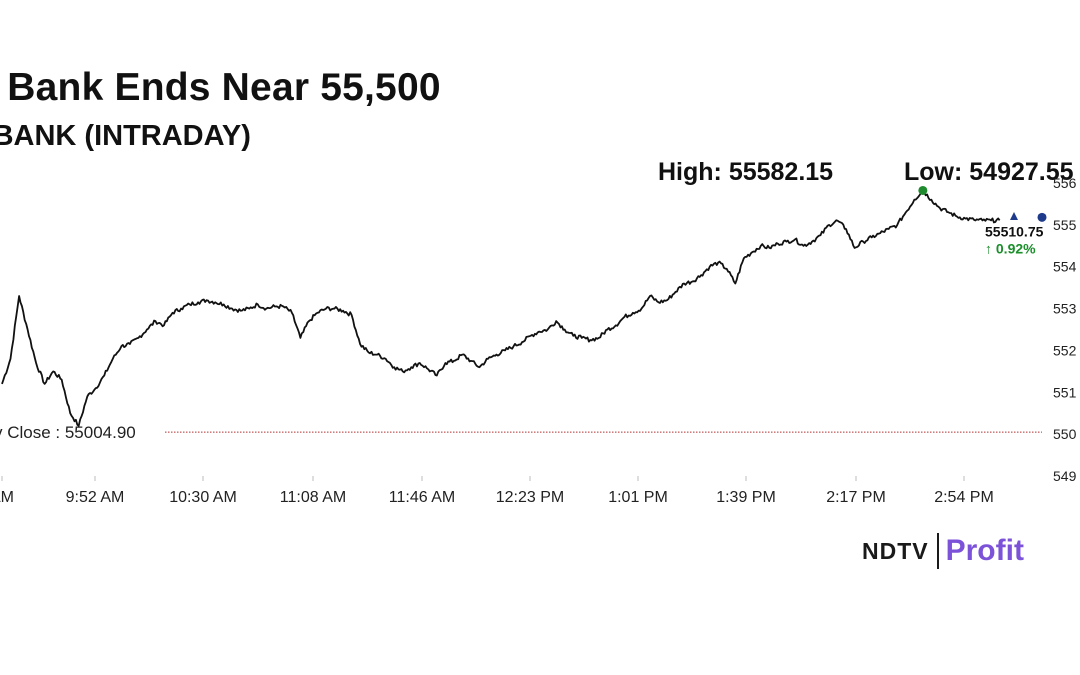  What do you see at coordinates (1065, 309) in the screenshot?
I see `y-tick-label: 553` at bounding box center [1065, 309].